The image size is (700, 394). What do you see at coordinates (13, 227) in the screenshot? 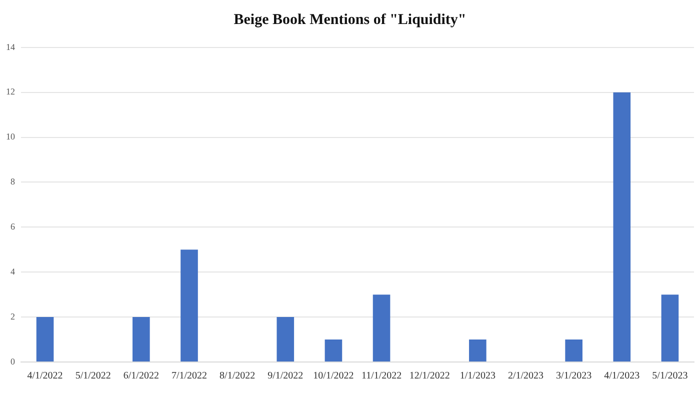
I see `y-tick-label: 6` at bounding box center [13, 227].